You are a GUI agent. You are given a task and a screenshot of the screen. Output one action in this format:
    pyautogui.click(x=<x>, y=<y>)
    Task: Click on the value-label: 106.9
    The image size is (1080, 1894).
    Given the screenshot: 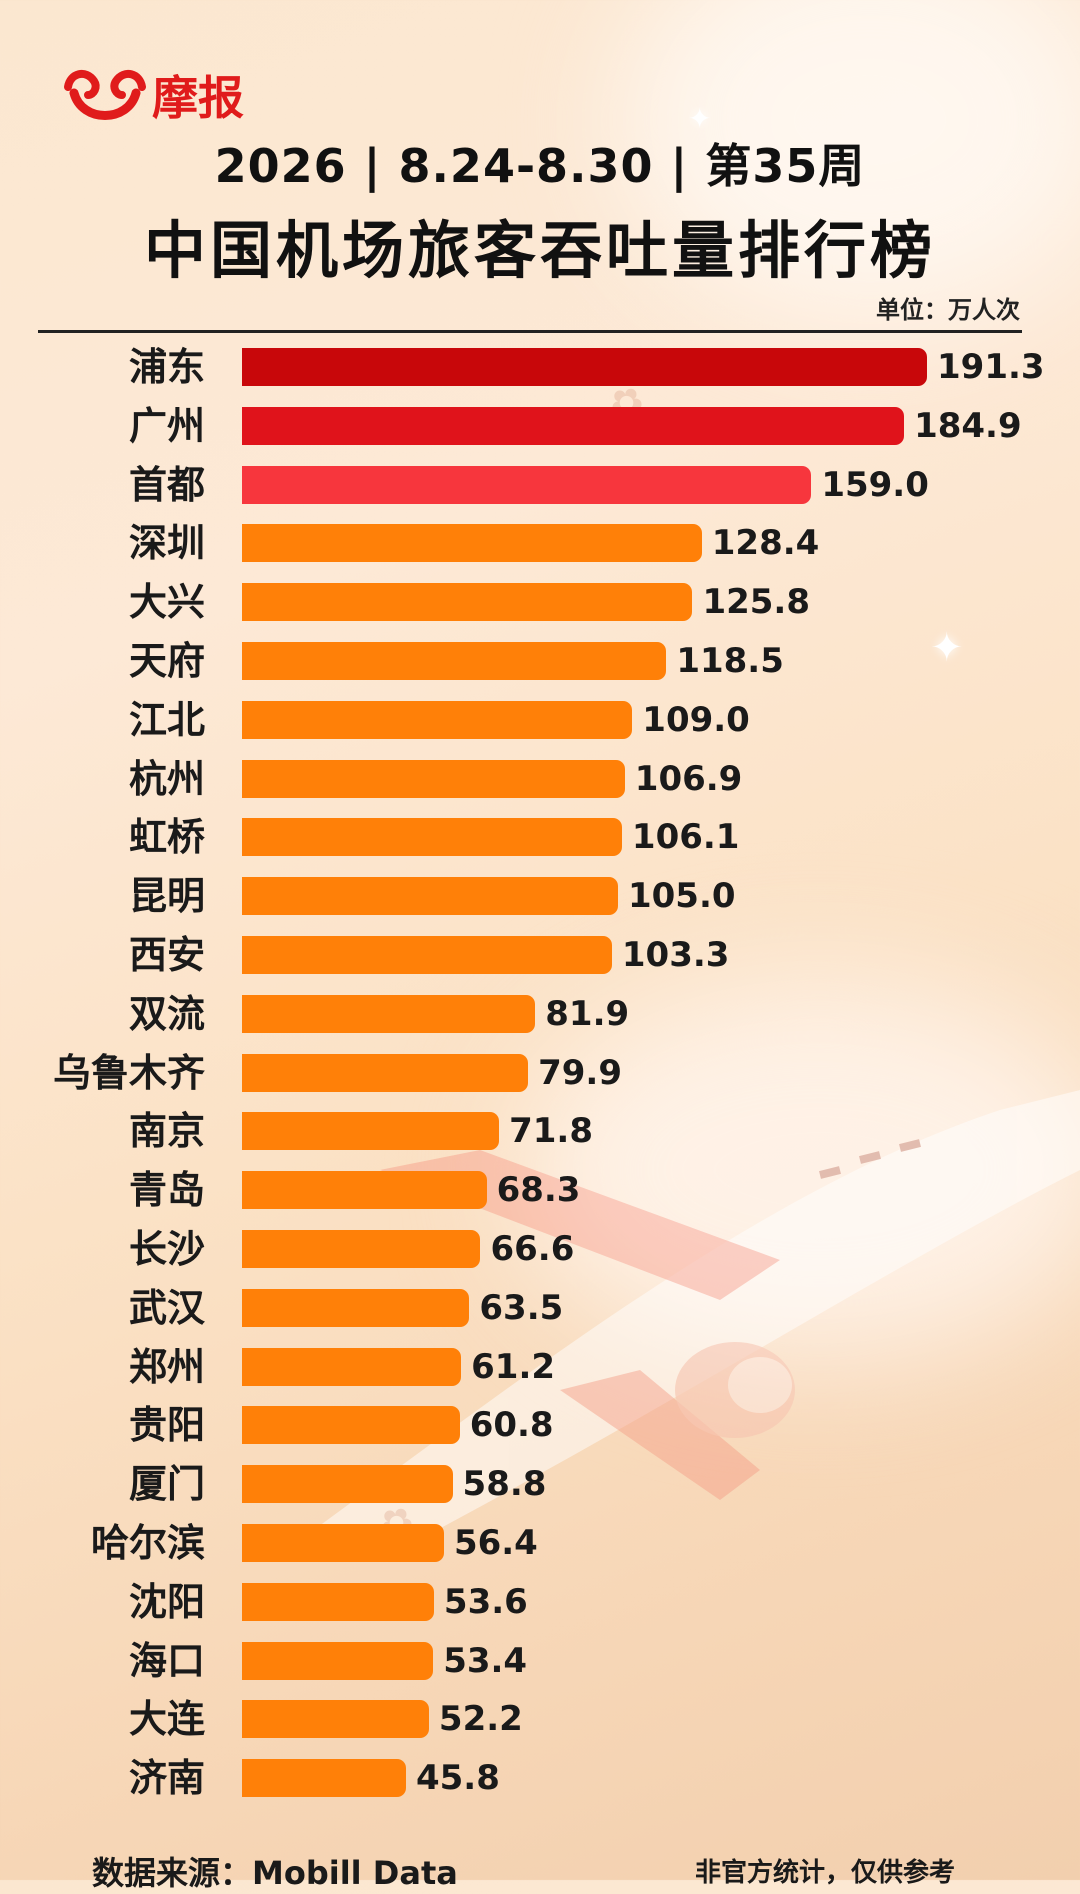 What is the action you would take?
    pyautogui.click(x=688, y=778)
    